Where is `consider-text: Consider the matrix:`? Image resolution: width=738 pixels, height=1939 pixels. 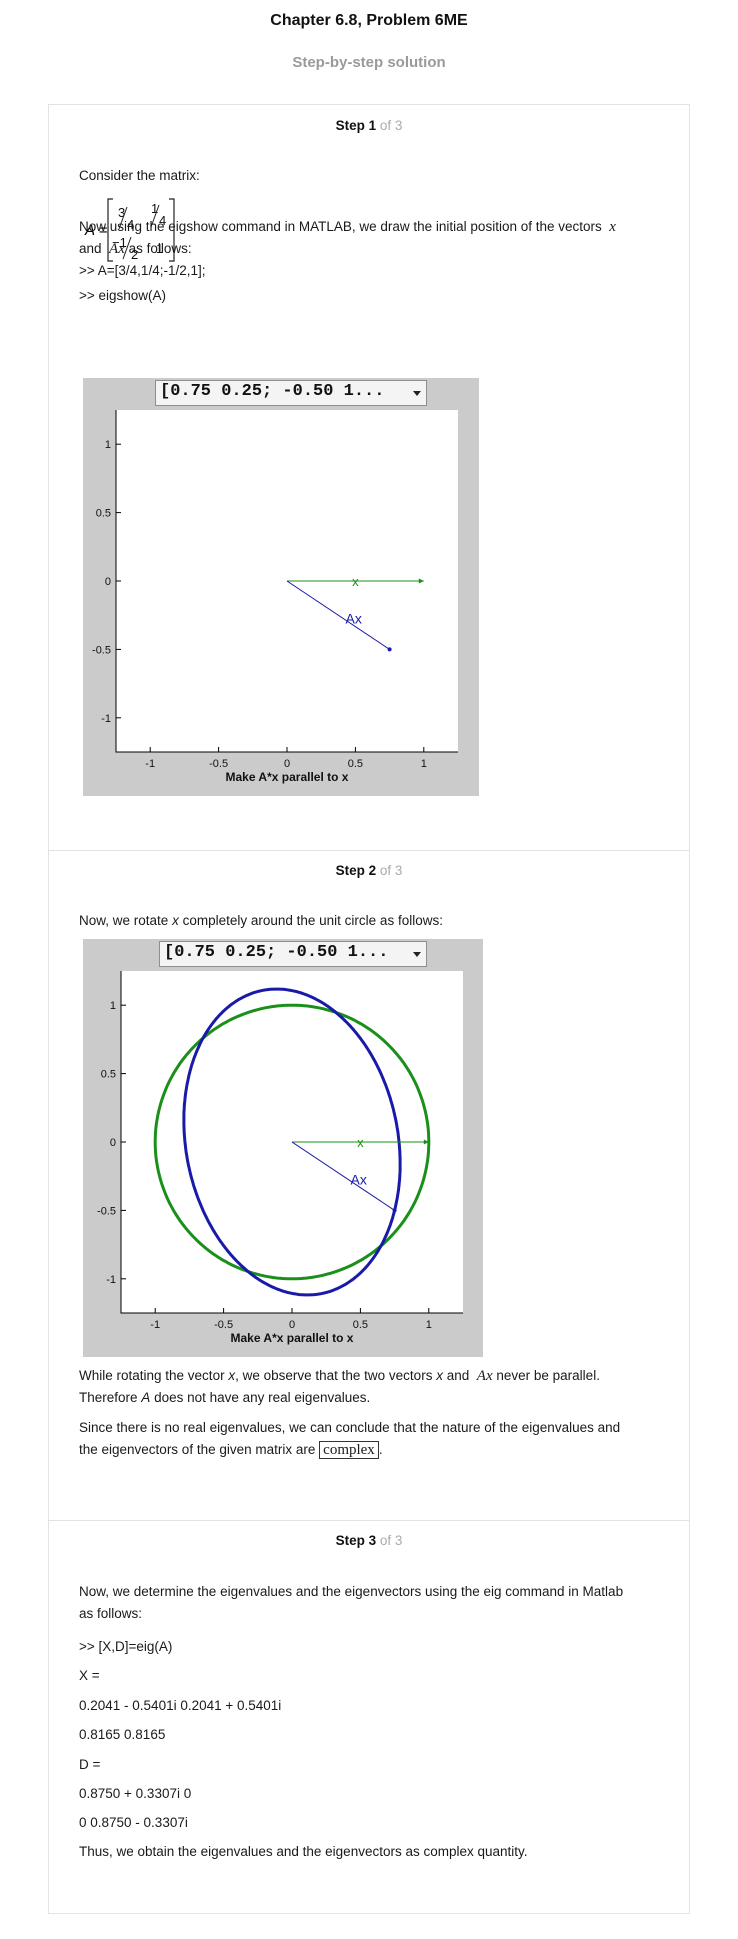
consider-text: Consider the matrix: is located at coordinates (139, 175).